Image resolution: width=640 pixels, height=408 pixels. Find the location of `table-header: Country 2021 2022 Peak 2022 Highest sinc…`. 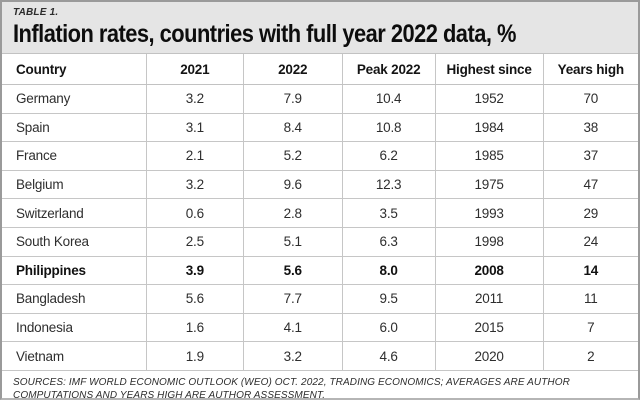

table-header: Country 2021 2022 Peak 2022 Highest sinc… is located at coordinates (320, 69).